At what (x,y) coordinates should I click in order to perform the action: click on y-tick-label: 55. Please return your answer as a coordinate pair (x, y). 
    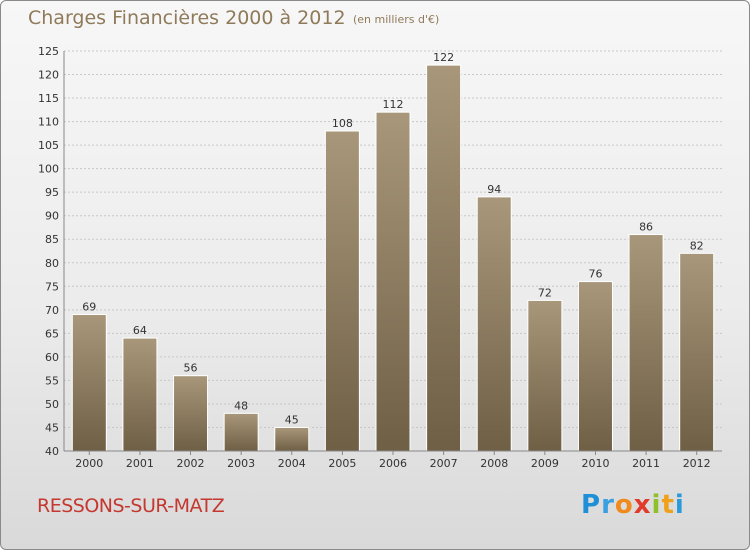
    Looking at the image, I should click on (52, 380).